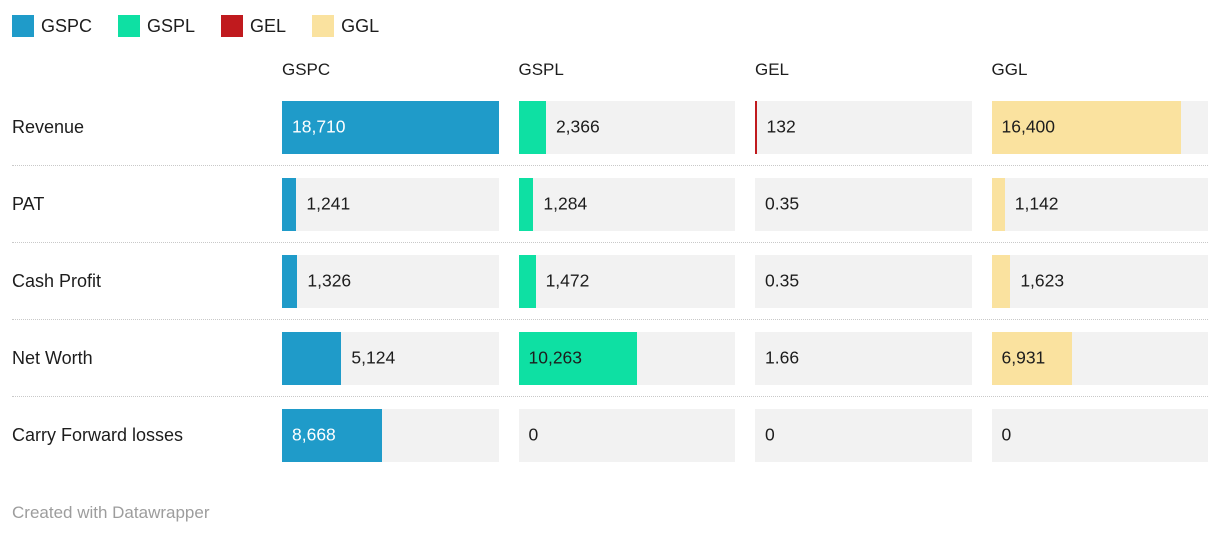 The height and width of the screenshot is (542, 1220). I want to click on column-header-spacer, so click(137, 74).